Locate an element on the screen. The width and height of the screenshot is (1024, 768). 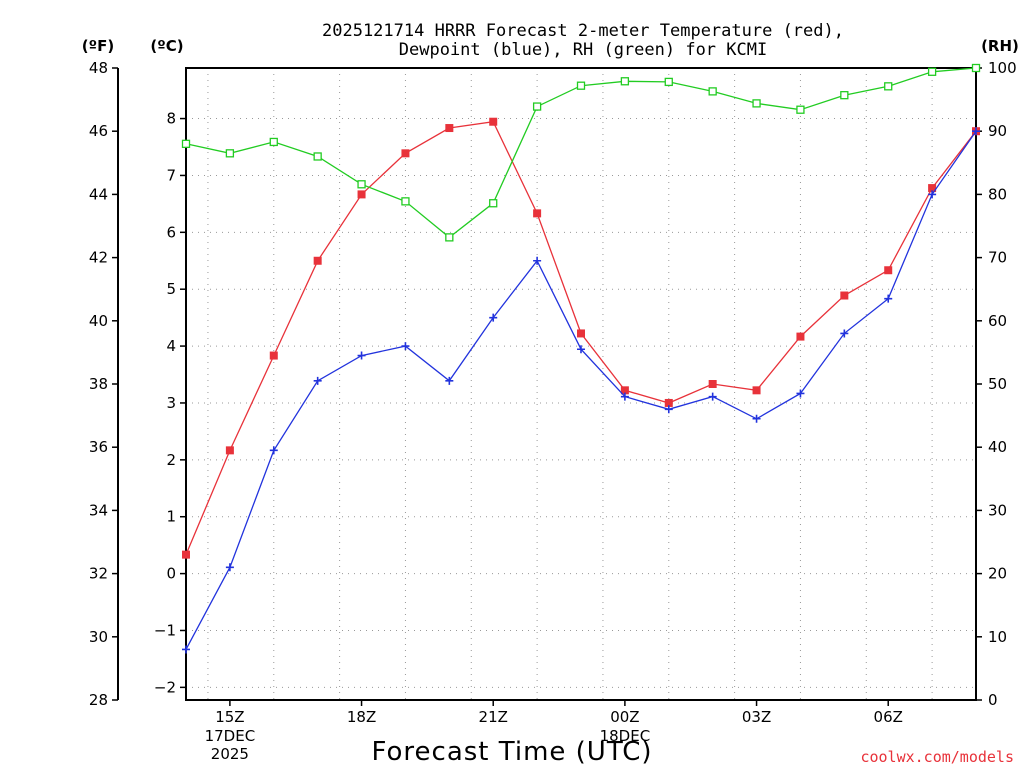
fahrenheit-unit-label: (ºF) is located at coordinates (98, 46).